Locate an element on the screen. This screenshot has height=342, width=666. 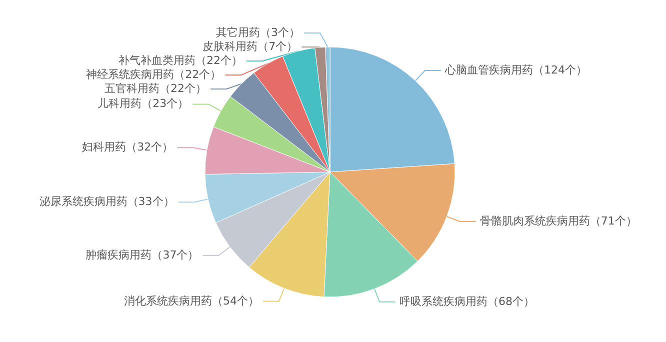
slice-label: 肿瘤疾病用药（37个） is located at coordinates (142, 255).